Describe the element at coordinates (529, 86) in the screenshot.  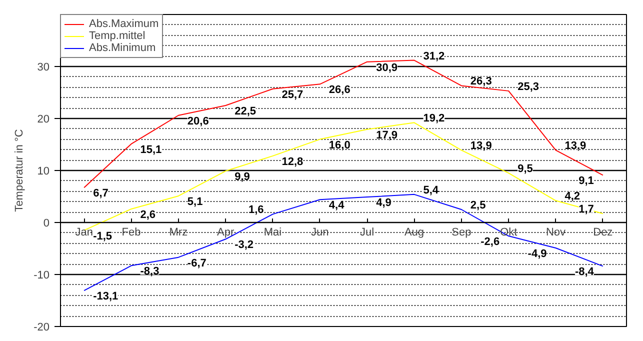
I see `data-label: 25,3` at that location.